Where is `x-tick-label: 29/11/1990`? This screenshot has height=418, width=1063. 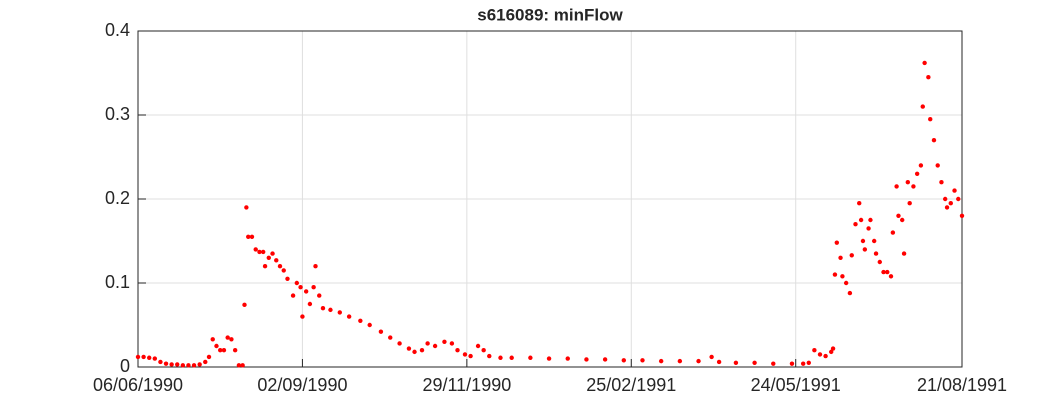
x-tick-label: 29/11/1990 is located at coordinates (466, 385).